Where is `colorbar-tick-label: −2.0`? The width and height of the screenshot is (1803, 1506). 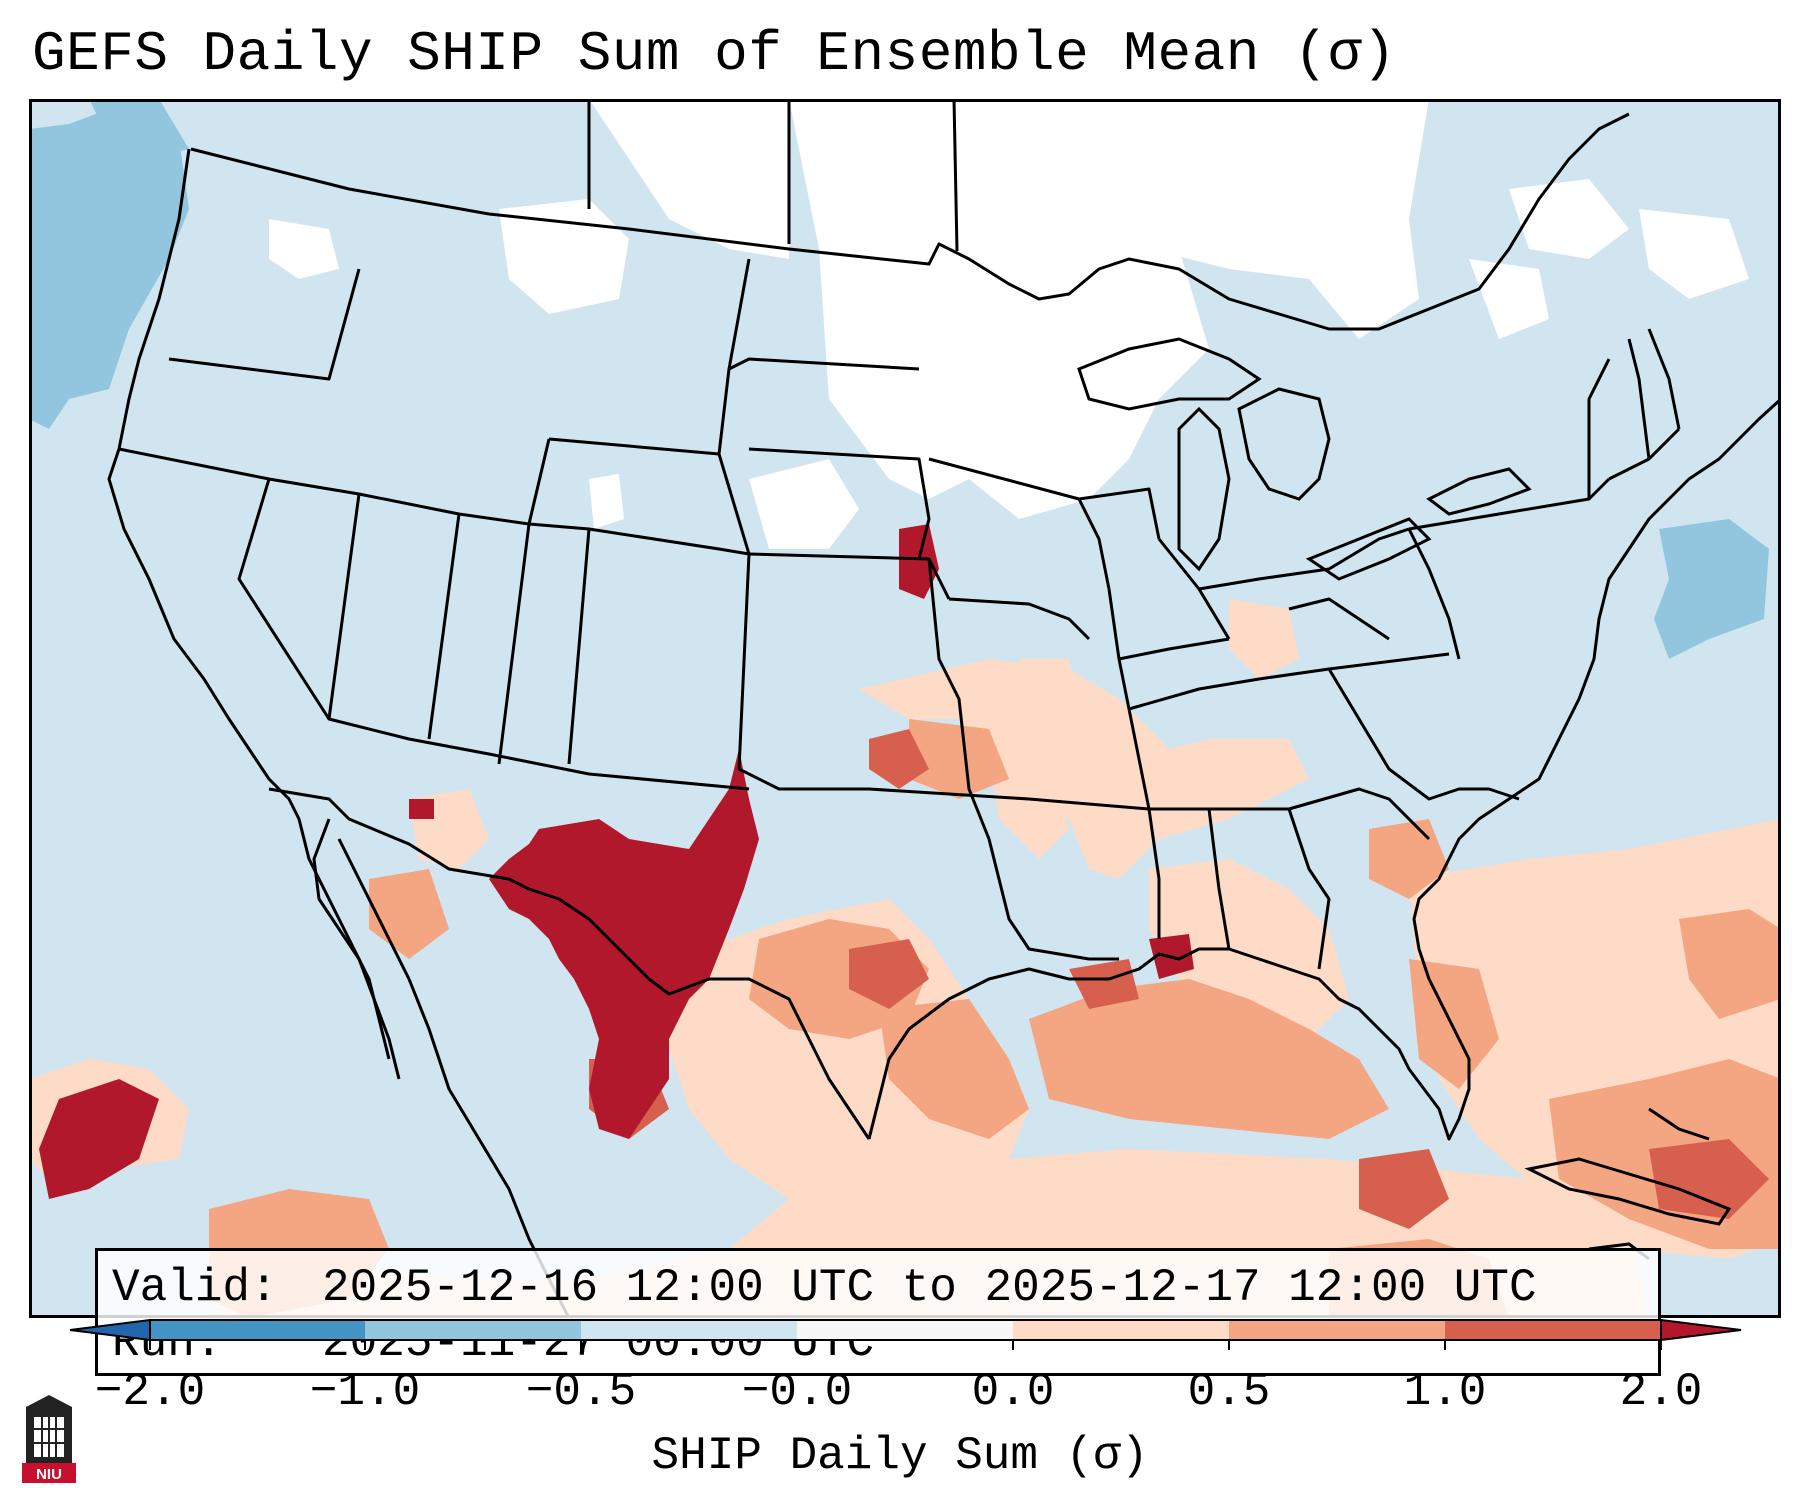 colorbar-tick-label: −2.0 is located at coordinates (150, 1392).